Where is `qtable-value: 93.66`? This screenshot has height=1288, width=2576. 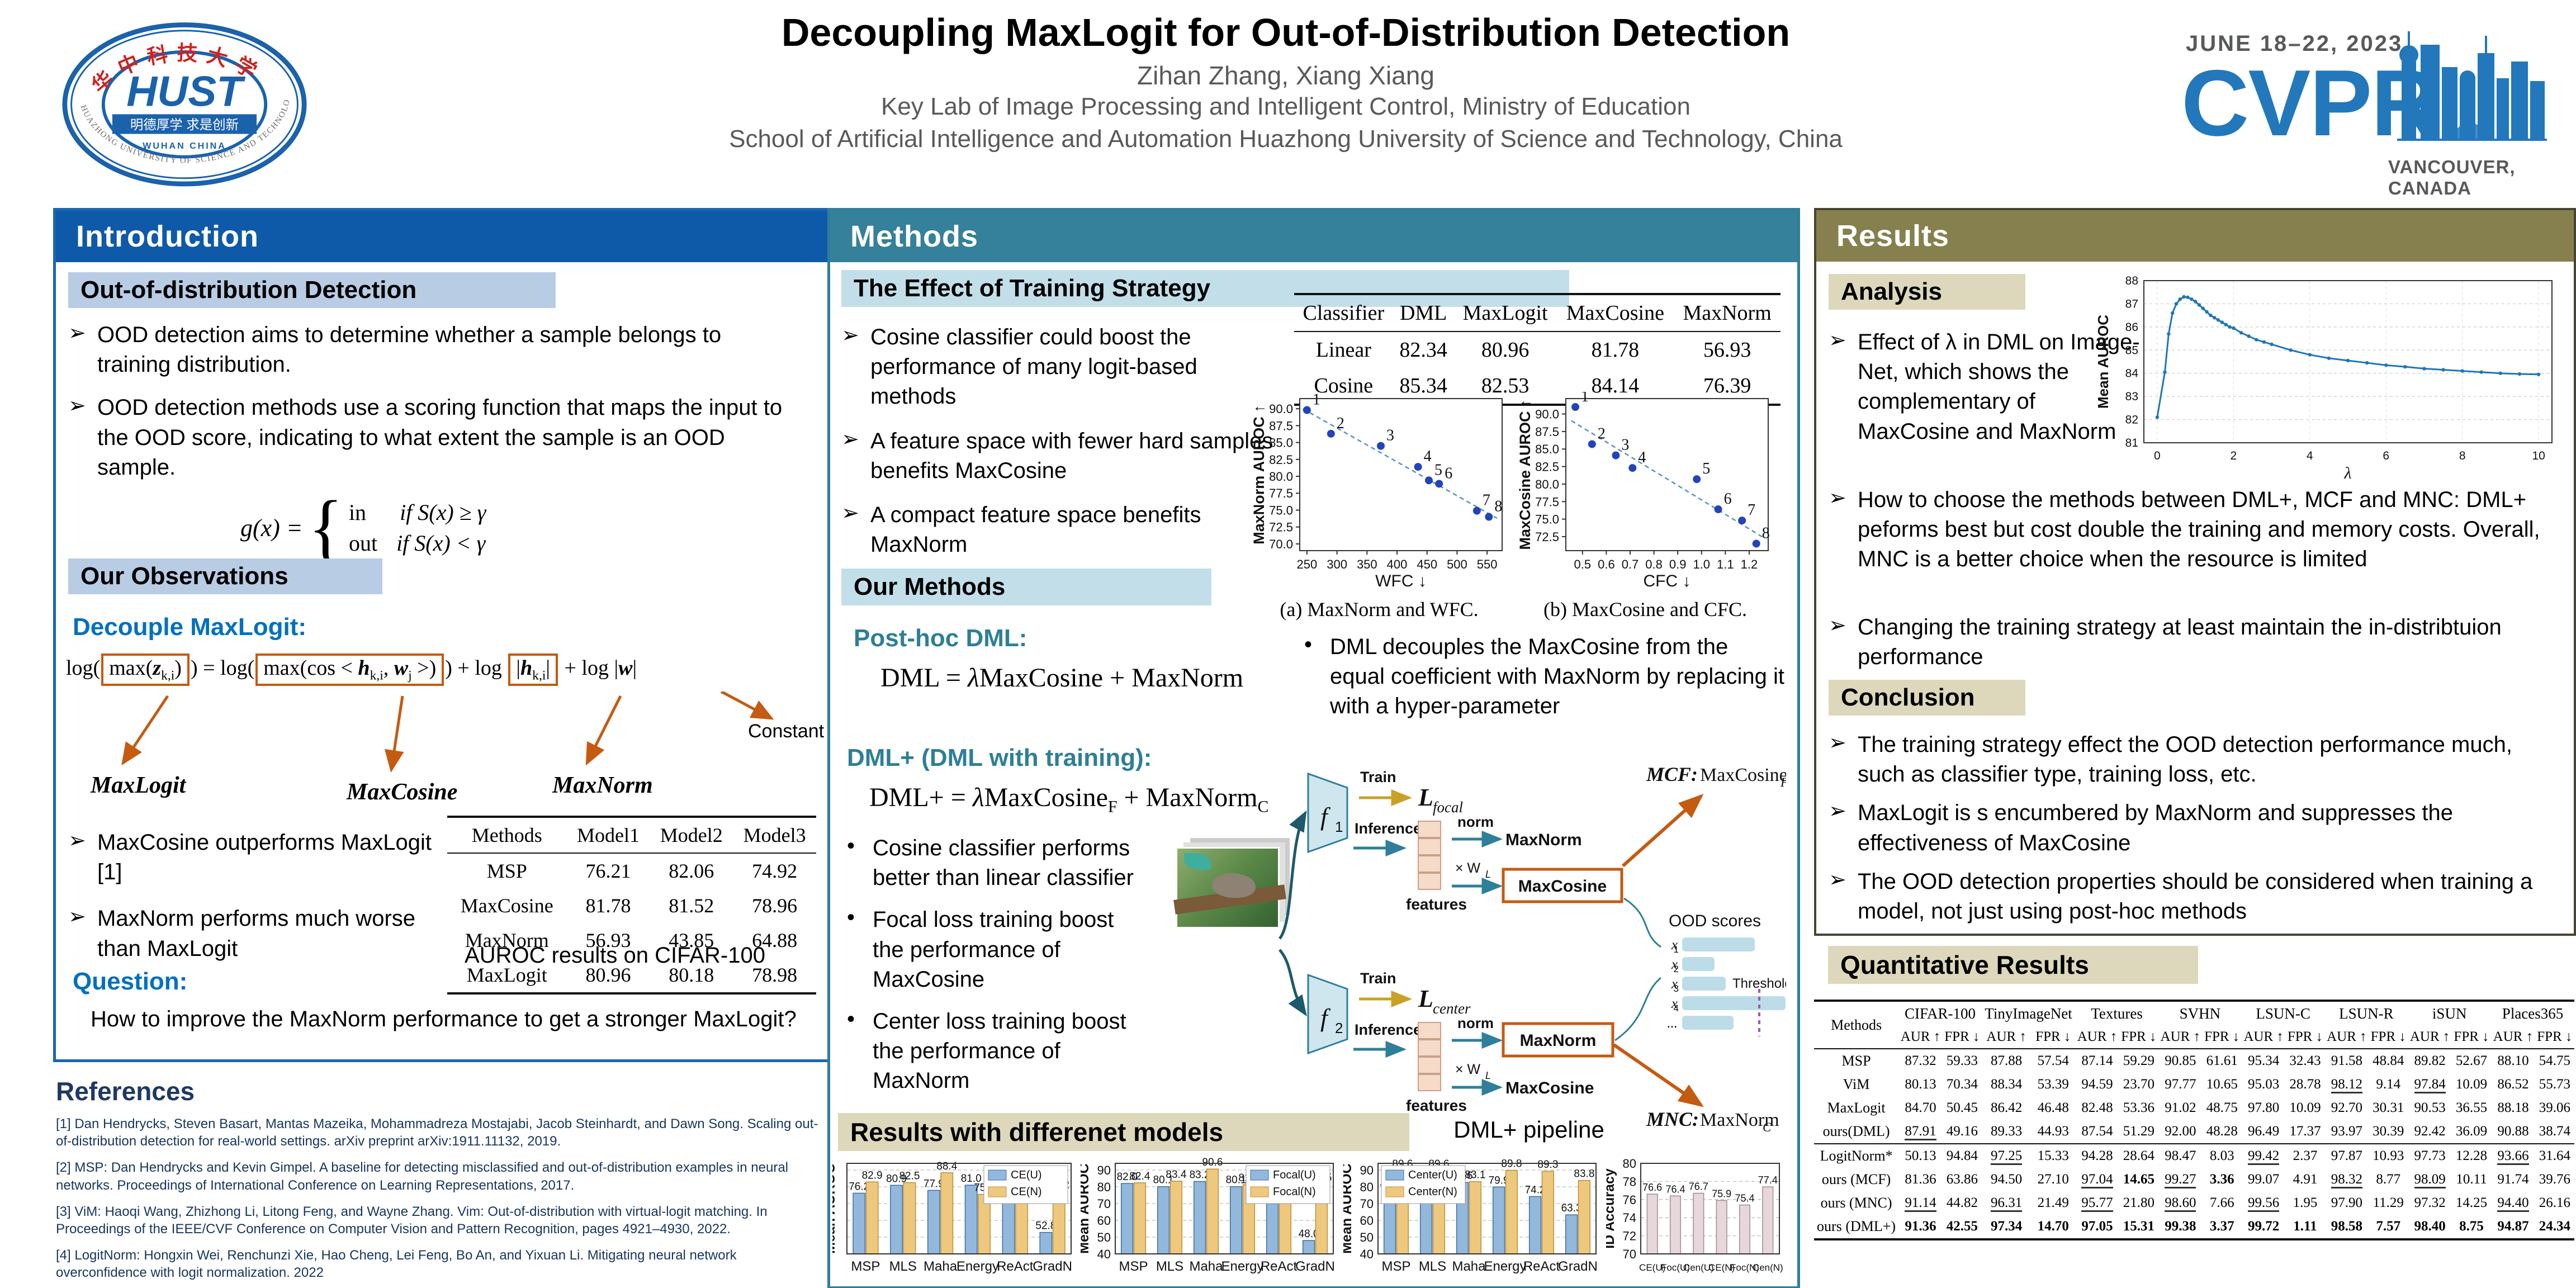
qtable-value: 93.66 is located at coordinates (2513, 1156).